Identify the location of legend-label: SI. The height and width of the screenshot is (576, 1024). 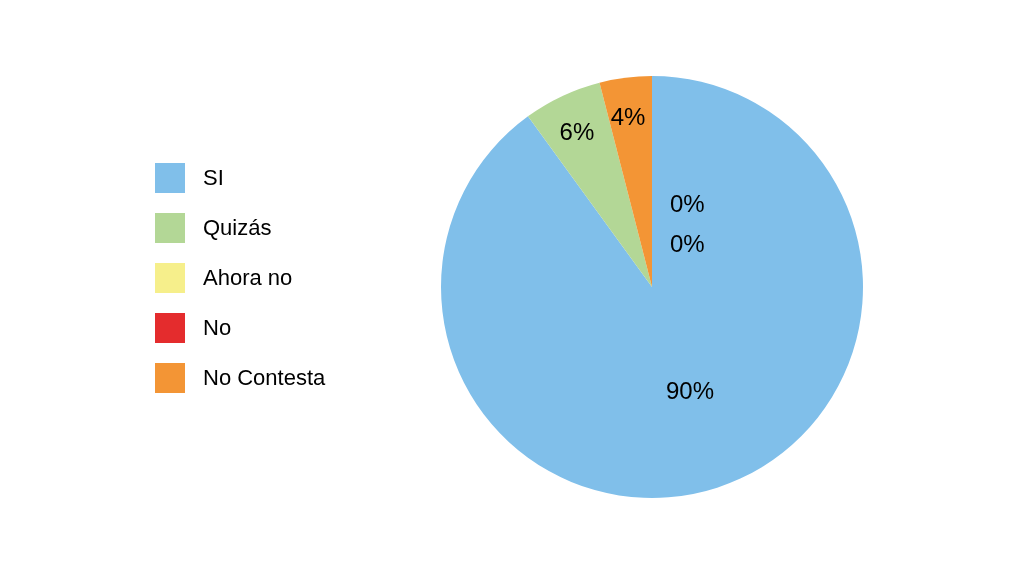
(213, 177).